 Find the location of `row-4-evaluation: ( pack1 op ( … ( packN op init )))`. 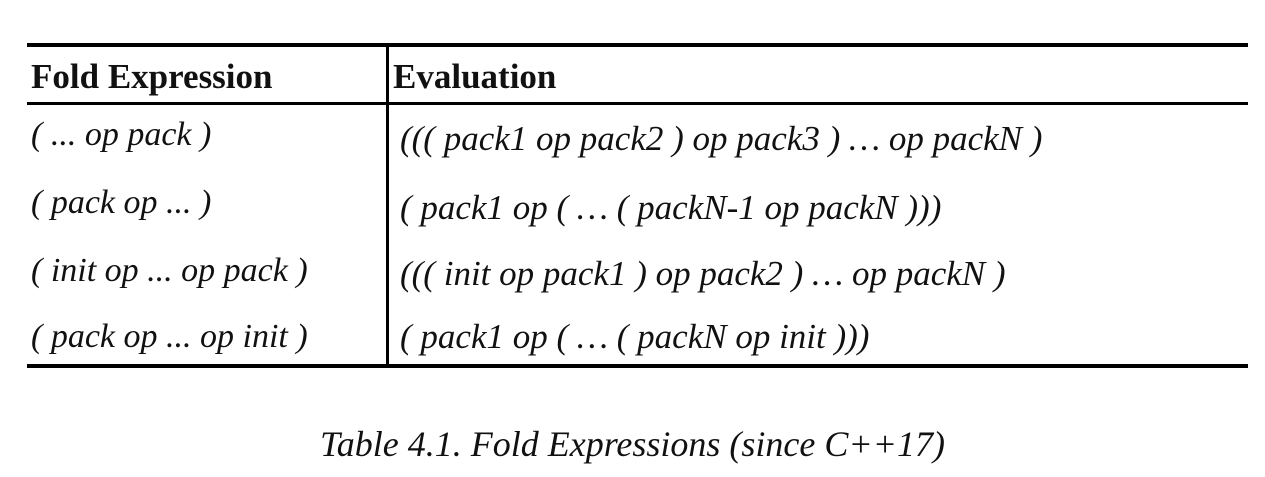

row-4-evaluation: ( pack1 op ( … ( packN op init ))) is located at coordinates (635, 336).